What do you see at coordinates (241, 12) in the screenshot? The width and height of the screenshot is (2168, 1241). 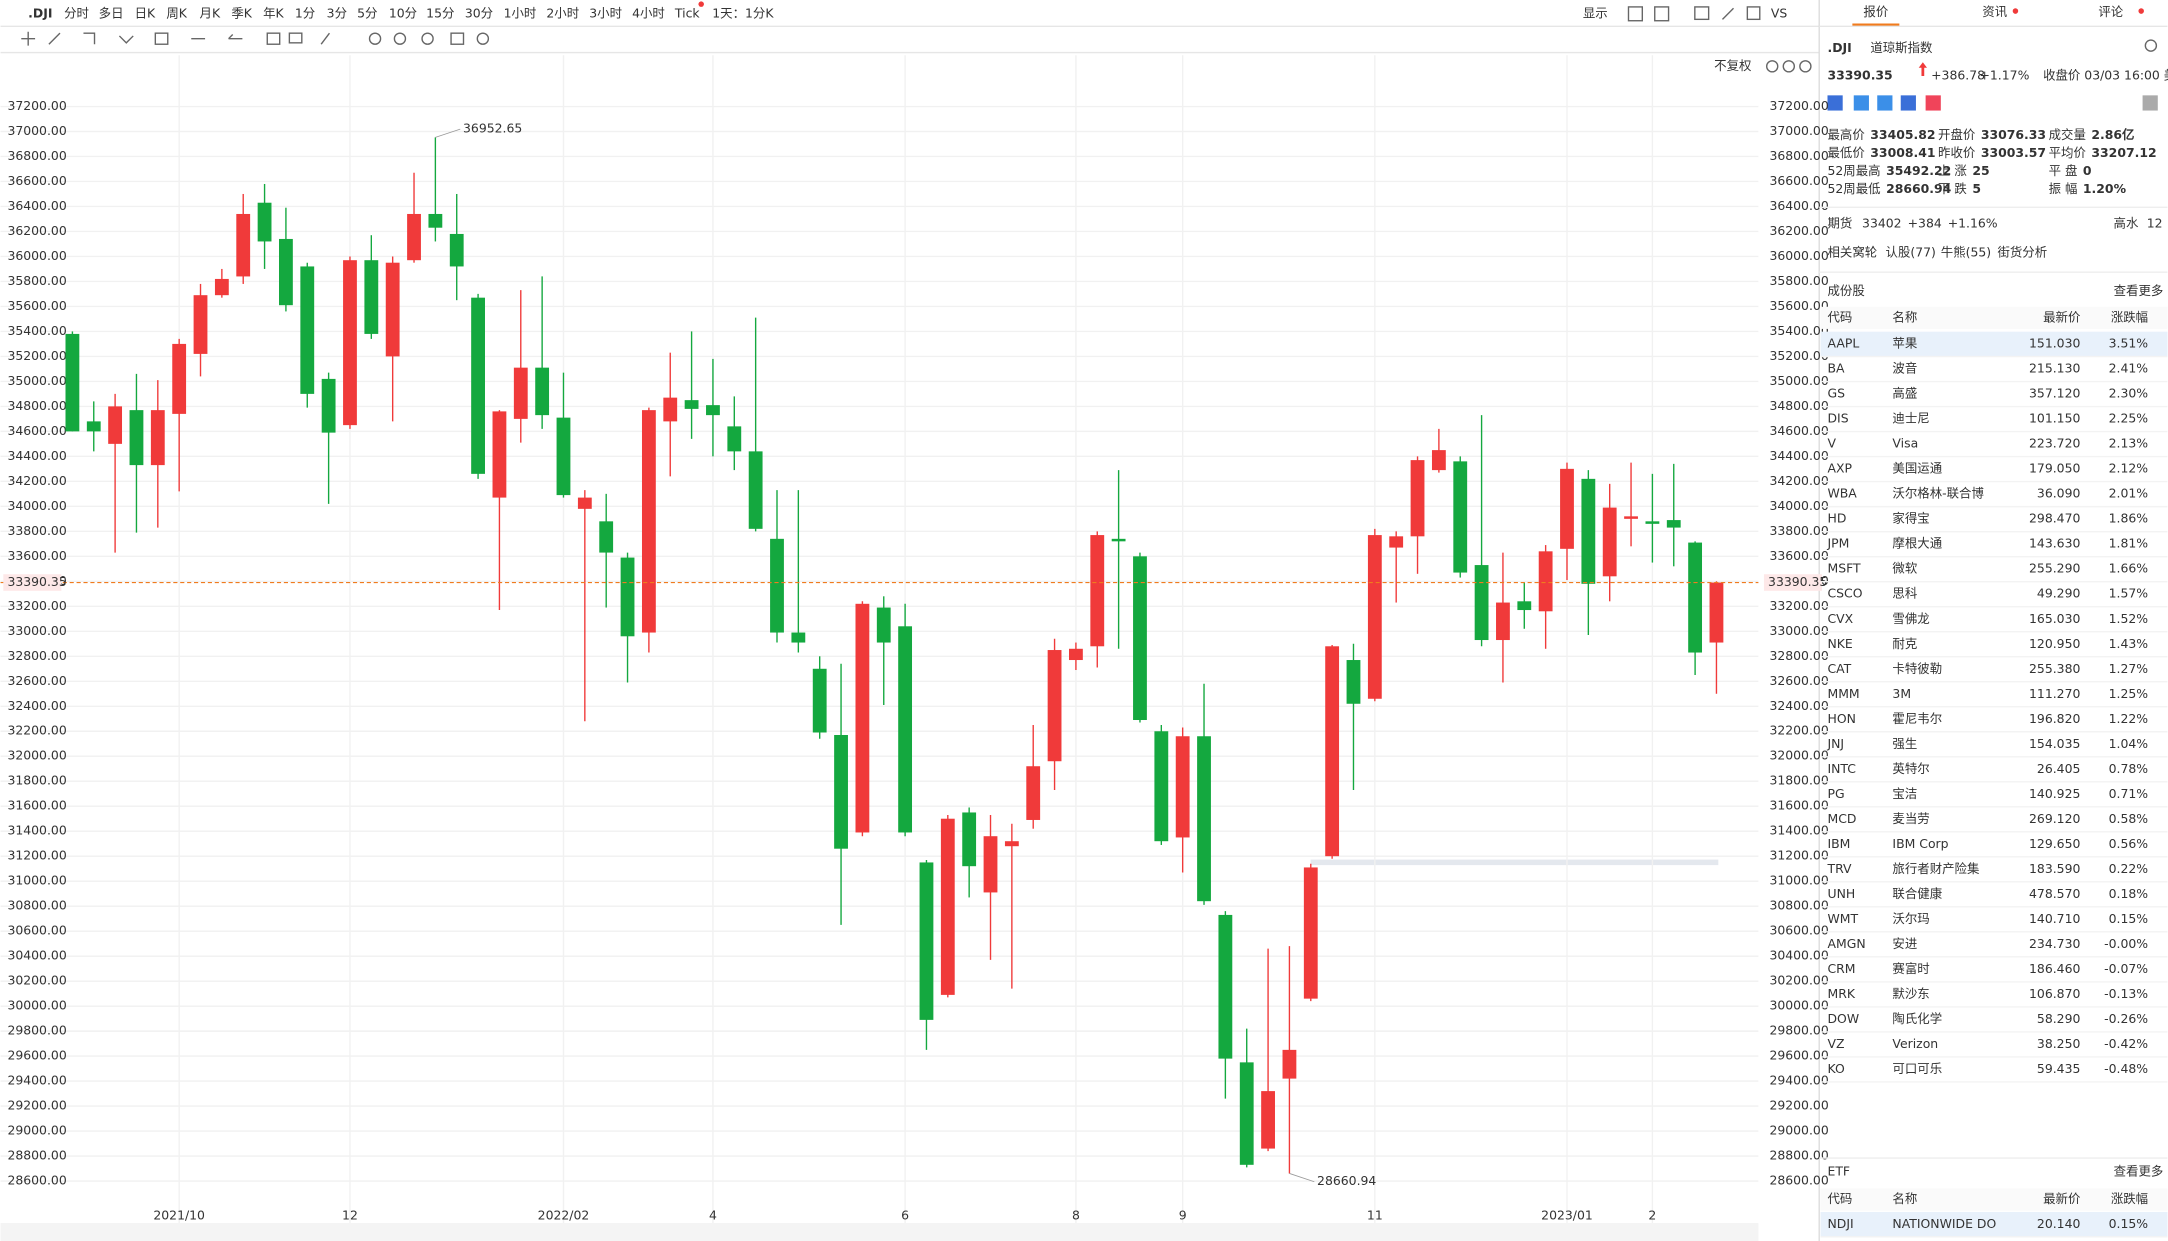 I see `period-tab: 季K` at bounding box center [241, 12].